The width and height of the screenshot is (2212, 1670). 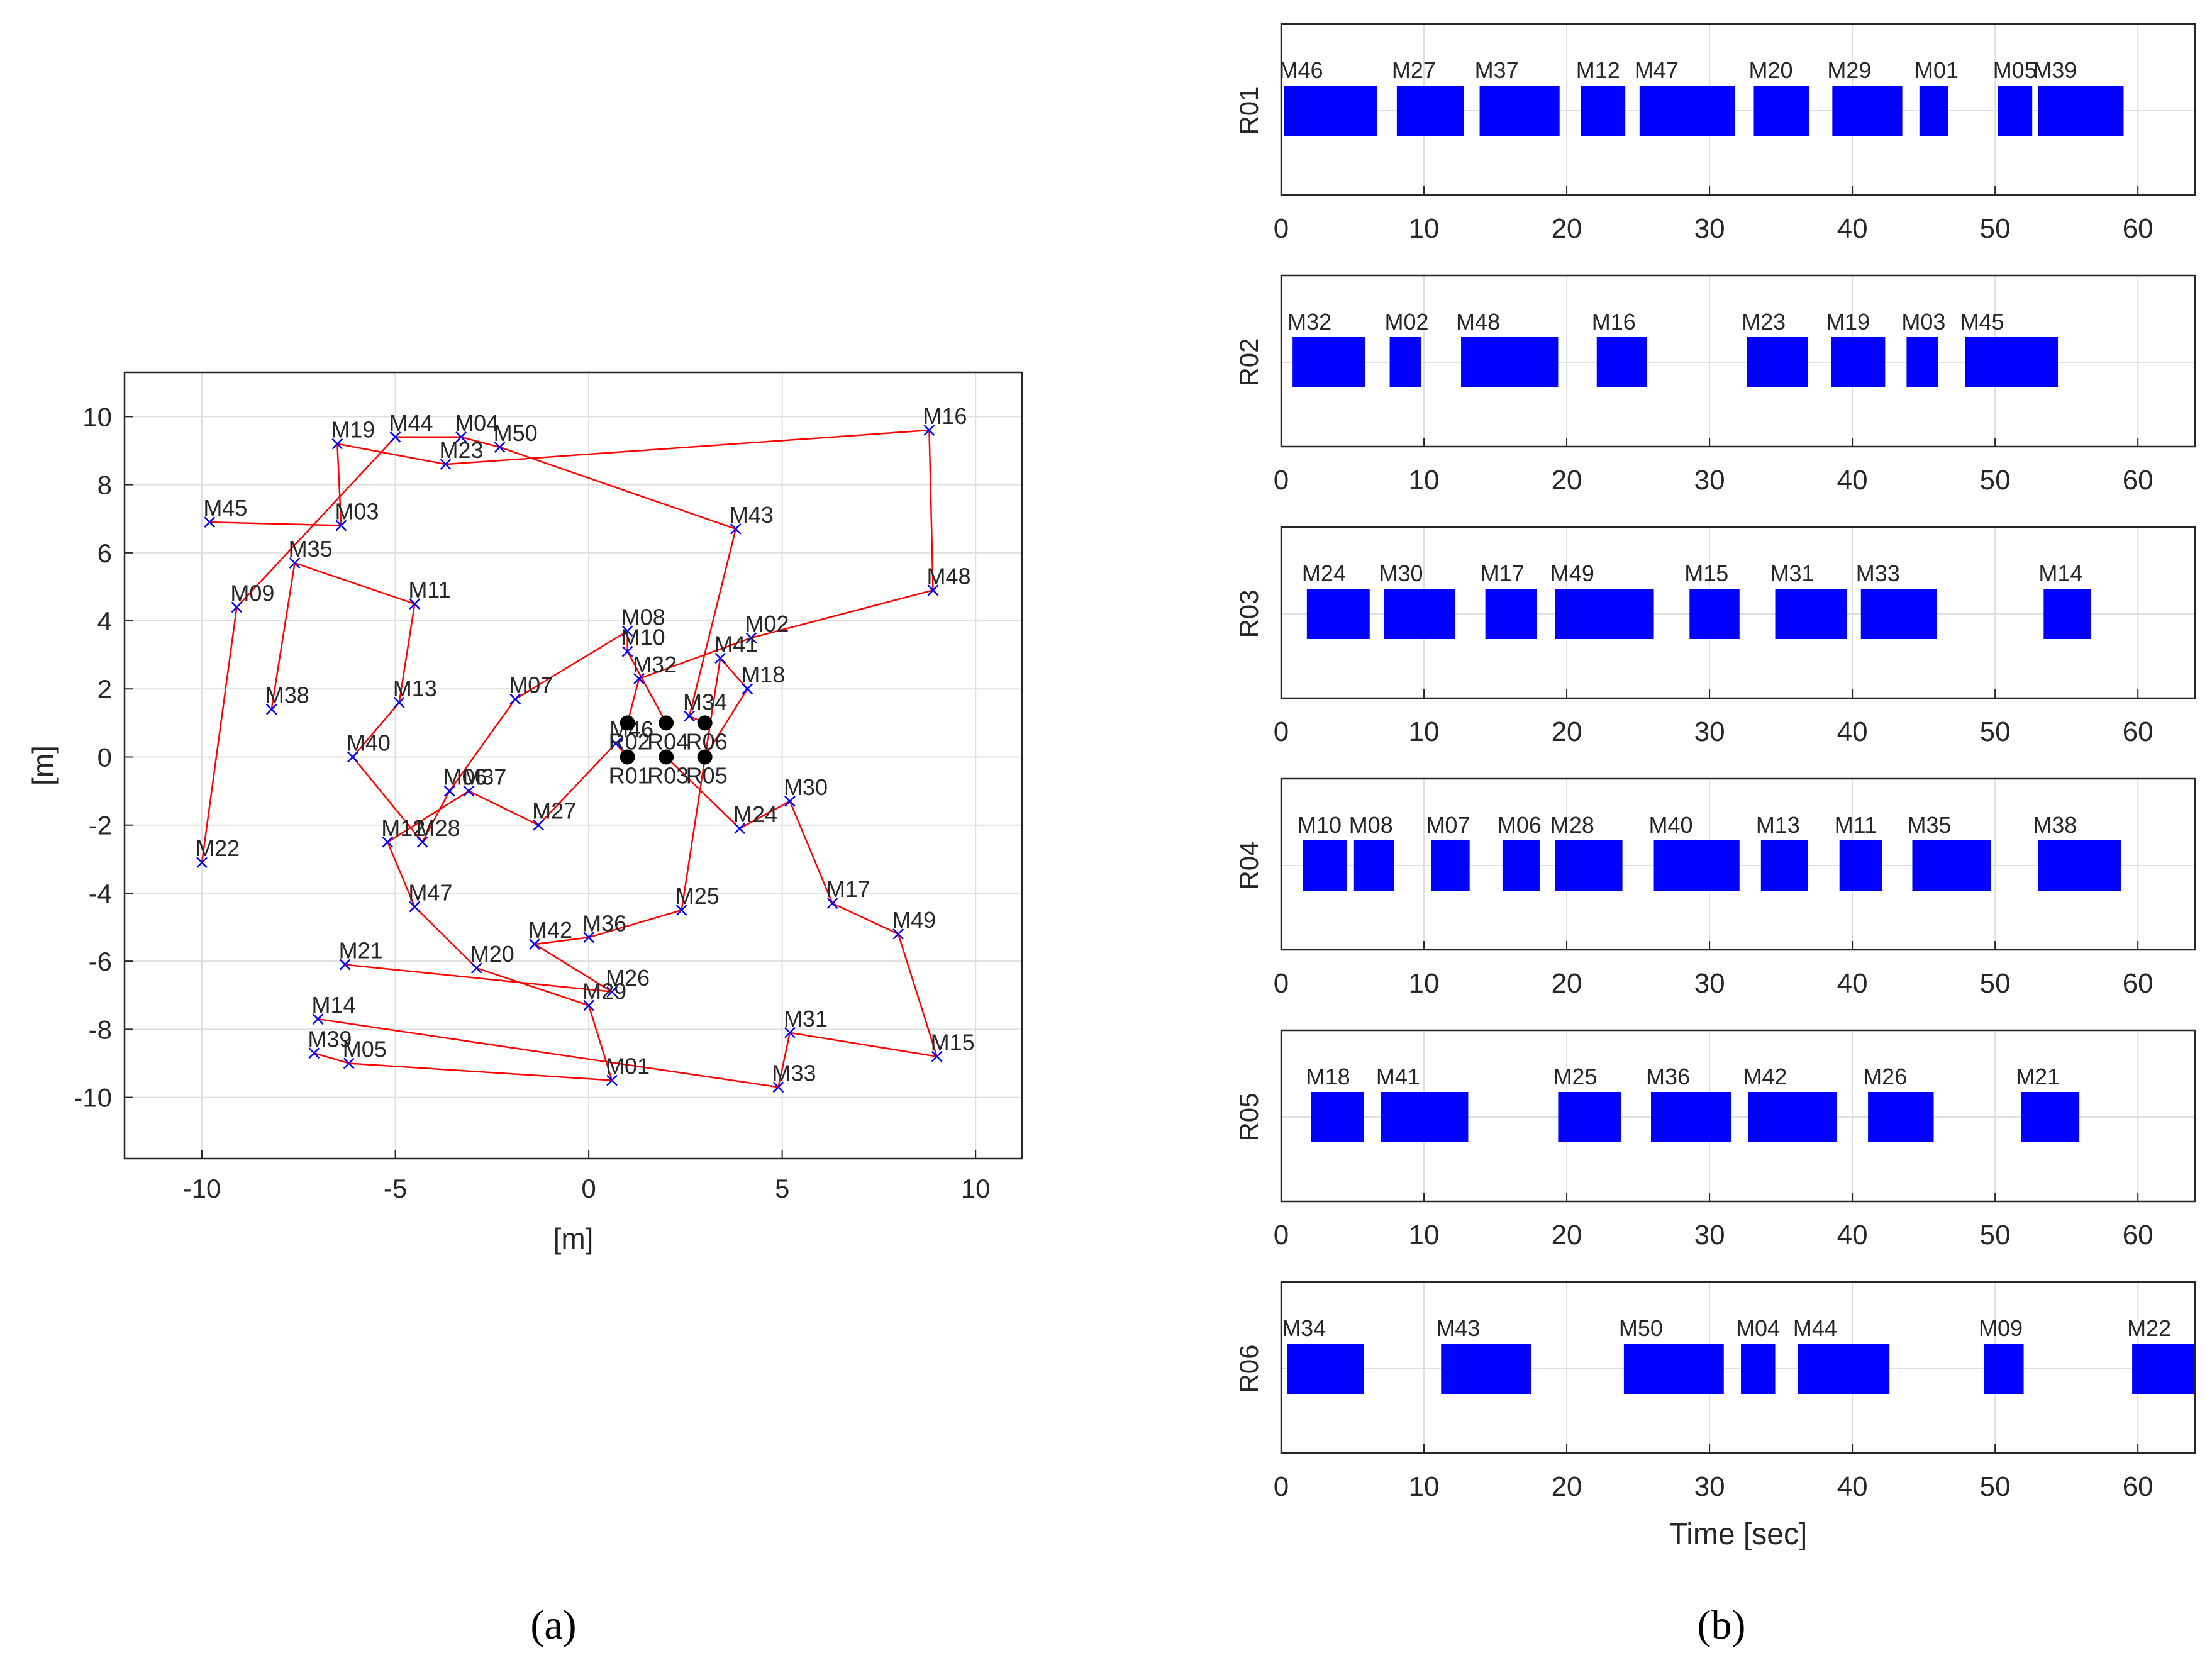 I want to click on gantt-row-box, so click(x=1738, y=1367).